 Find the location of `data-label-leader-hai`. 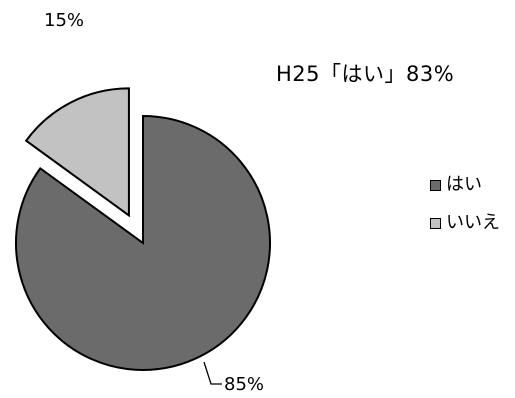

data-label-leader-hai is located at coordinates (212, 373).